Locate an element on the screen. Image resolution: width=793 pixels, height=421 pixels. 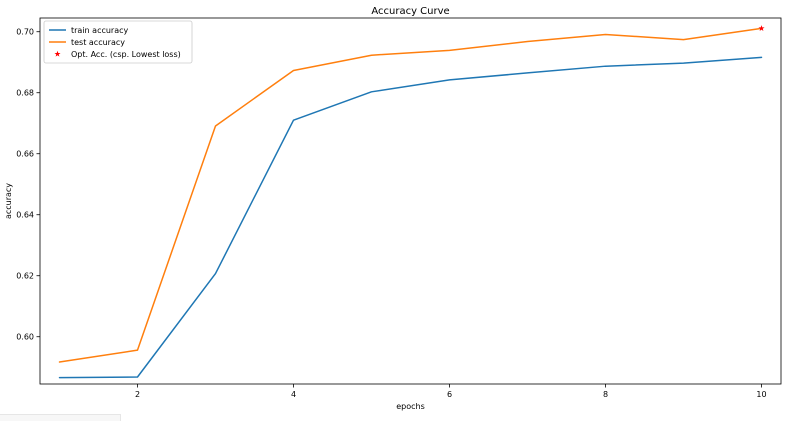
x-tick-label: 10 is located at coordinates (761, 394).